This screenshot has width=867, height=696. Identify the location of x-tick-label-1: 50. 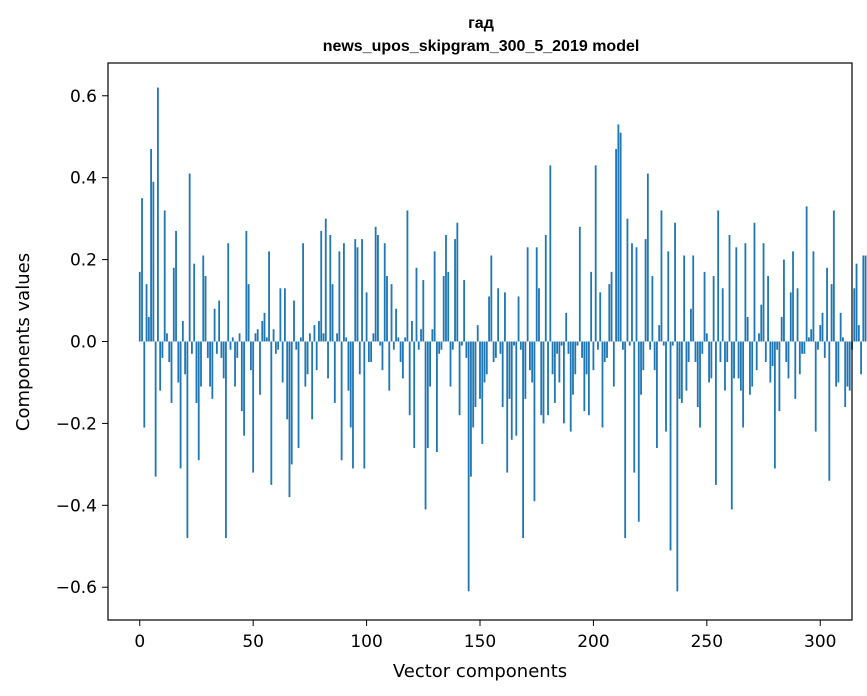
(253, 642).